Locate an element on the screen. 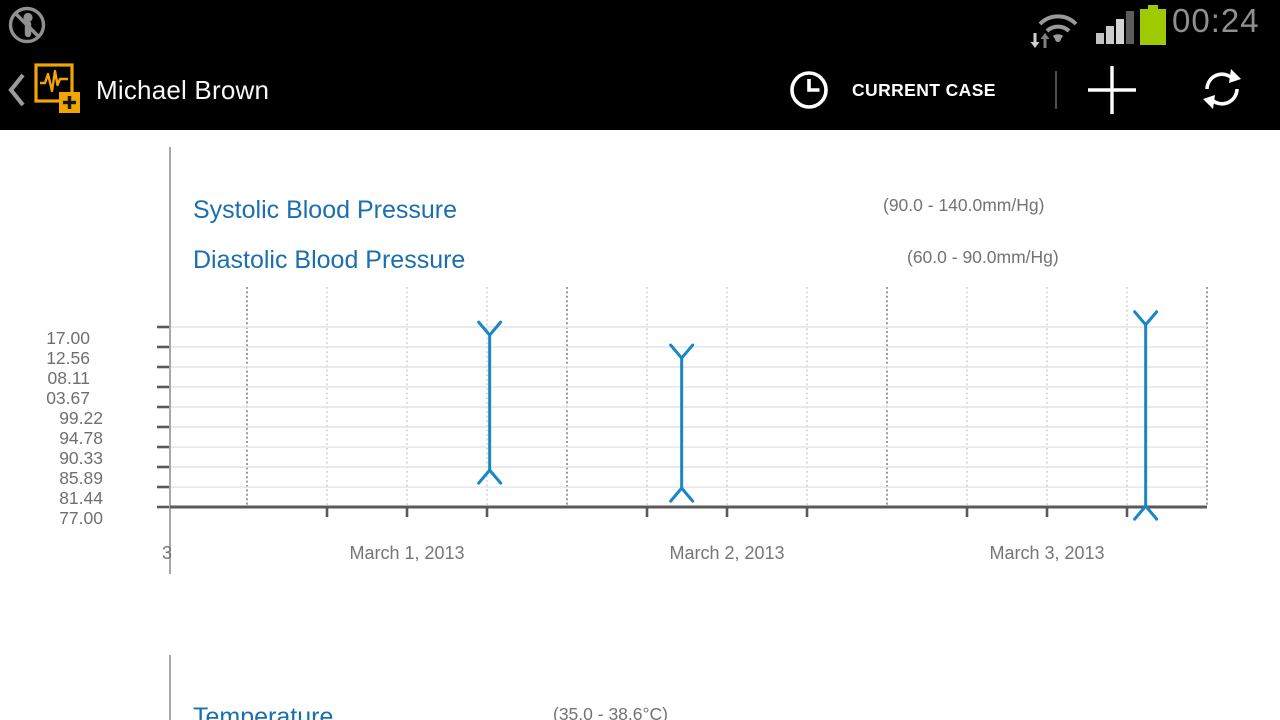 The height and width of the screenshot is (720, 1280). x-axis-label: March 2, 2013 is located at coordinates (727, 553).